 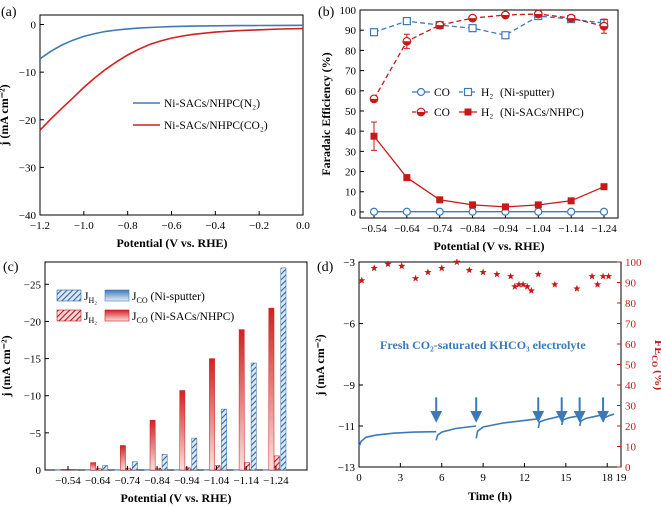 What do you see at coordinates (631, 427) in the screenshot?
I see `y-tick-right-label: 20` at bounding box center [631, 427].